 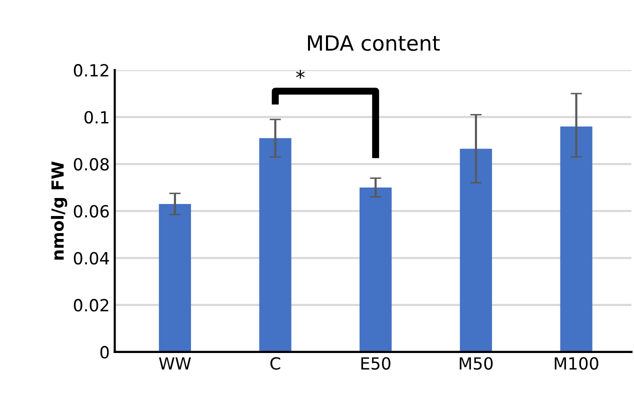 I want to click on y-tick-label: 0.12, so click(x=91, y=70).